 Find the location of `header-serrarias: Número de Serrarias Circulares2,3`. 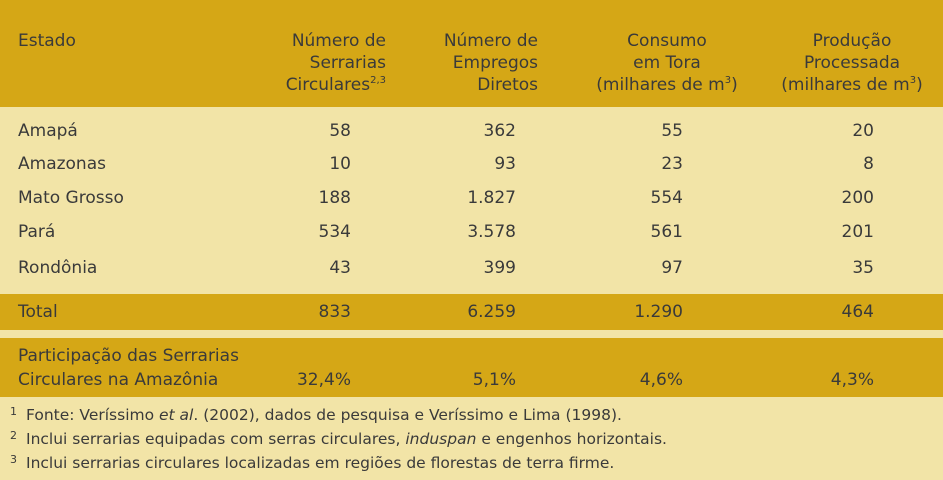

header-serrarias: Número de Serrarias Circulares2,3 is located at coordinates (336, 63).